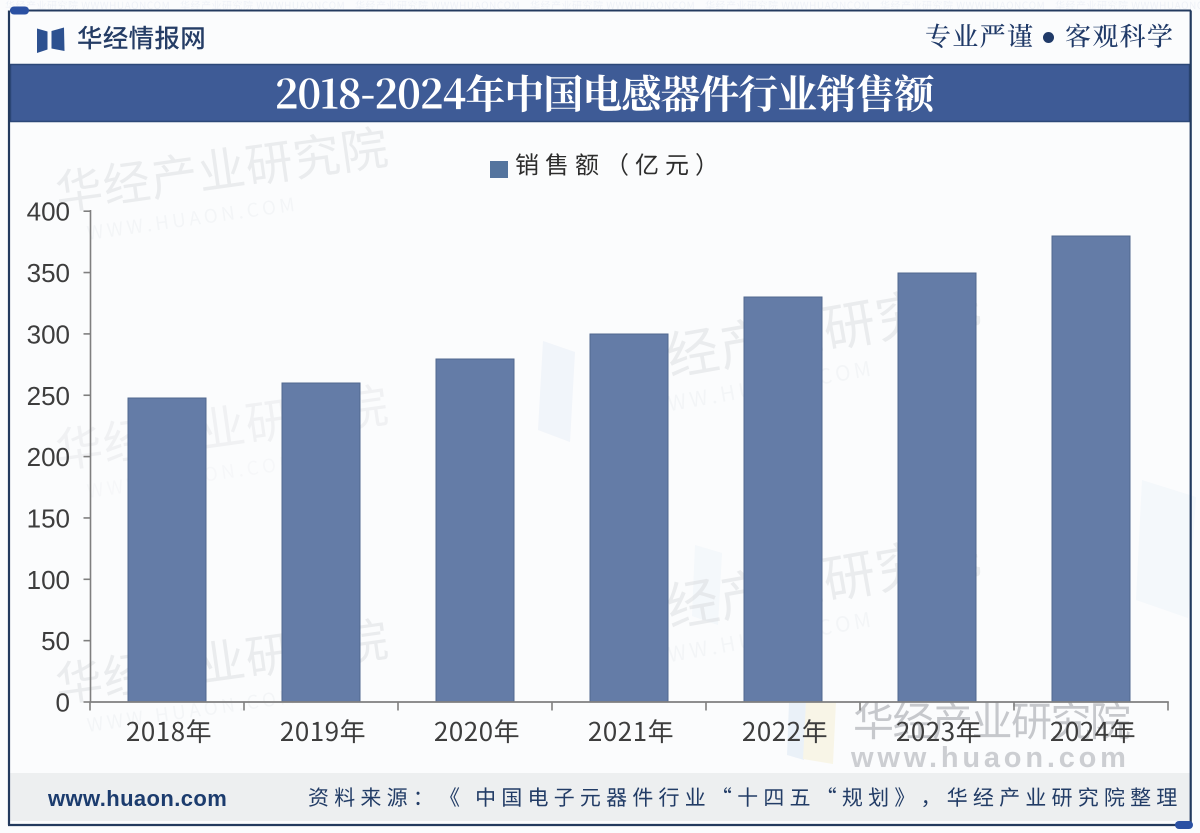 The image size is (1200, 833). Describe the element at coordinates (48, 396) in the screenshot. I see `svg-text: 250` at that location.